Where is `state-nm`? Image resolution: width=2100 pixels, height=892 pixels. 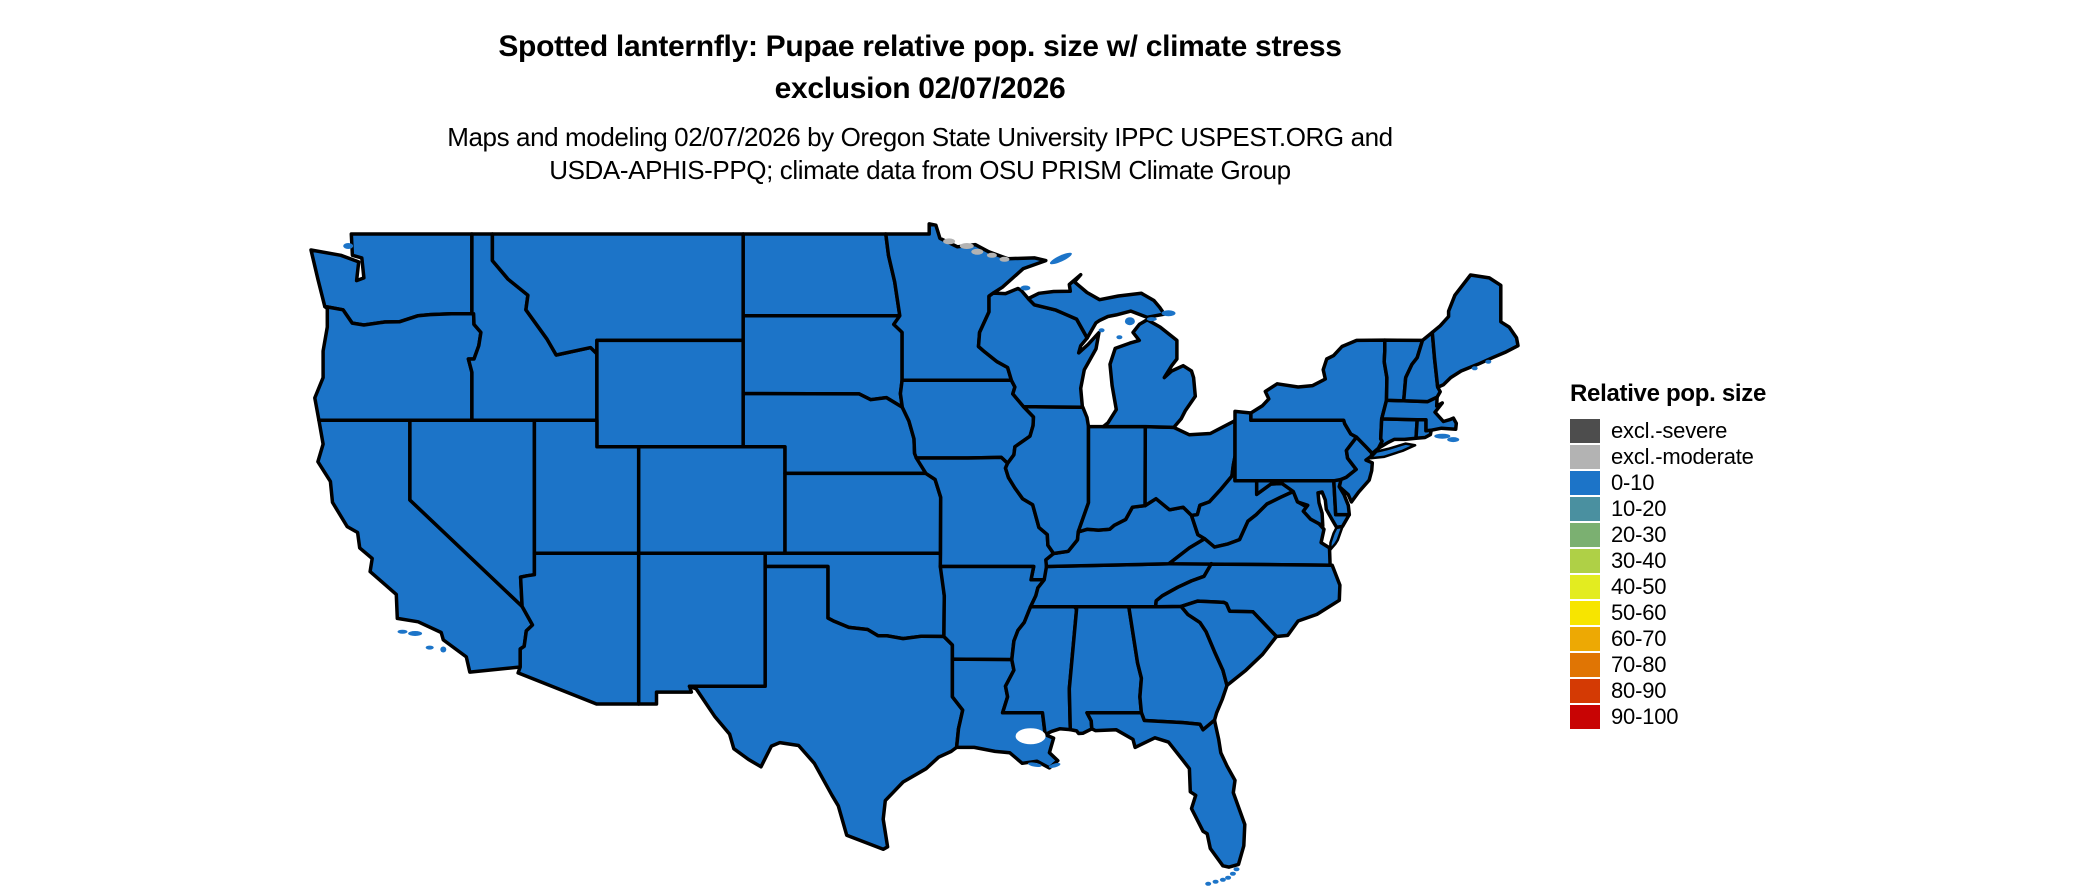 state-nm is located at coordinates (701, 628).